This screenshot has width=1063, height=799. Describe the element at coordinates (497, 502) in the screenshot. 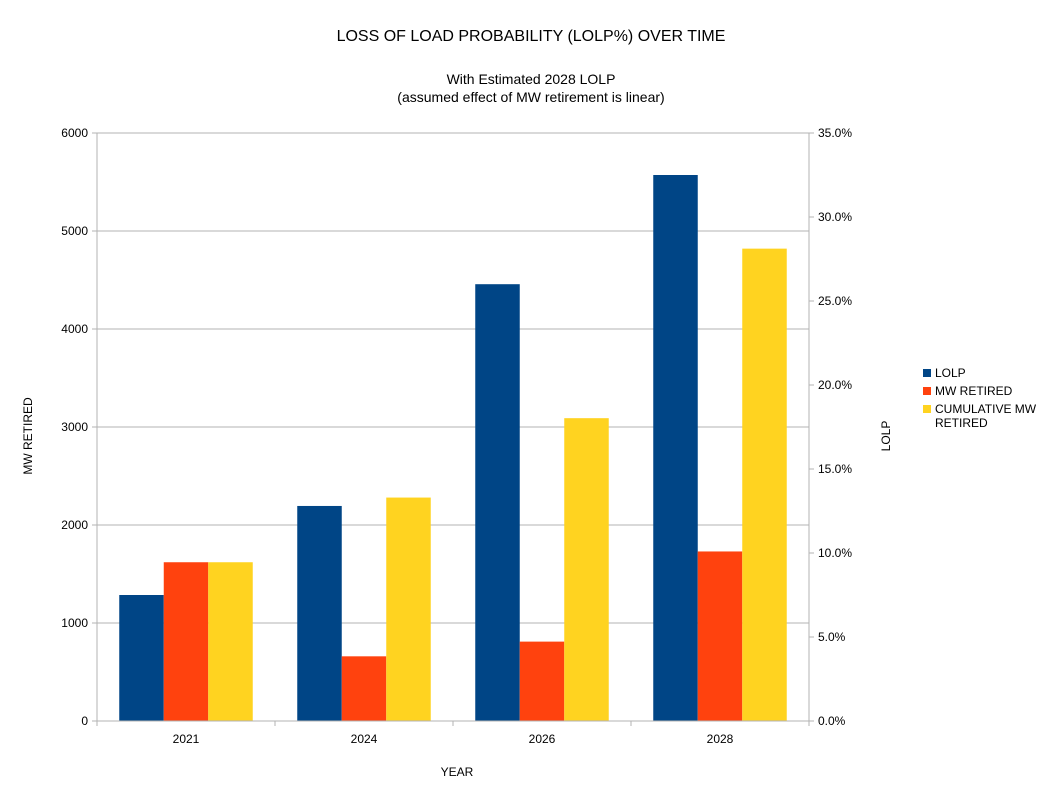

I see `bar-lolp-2026` at that location.